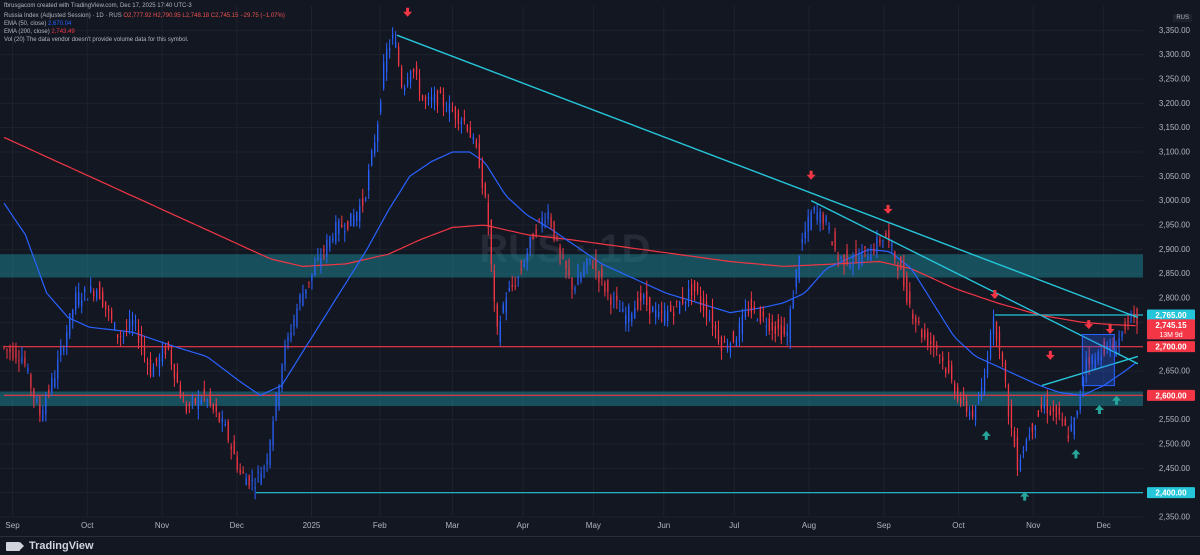 The width and height of the screenshot is (1200, 555). What do you see at coordinates (61, 546) in the screenshot?
I see `tradingview-brand: TradingView` at bounding box center [61, 546].